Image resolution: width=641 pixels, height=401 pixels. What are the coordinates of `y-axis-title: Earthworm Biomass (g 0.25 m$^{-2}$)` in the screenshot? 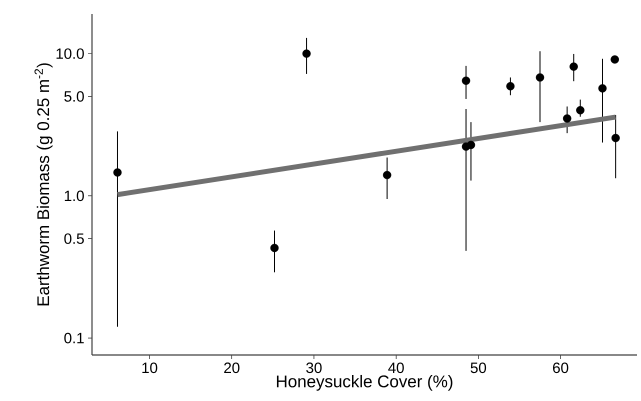 It's located at (43, 184).